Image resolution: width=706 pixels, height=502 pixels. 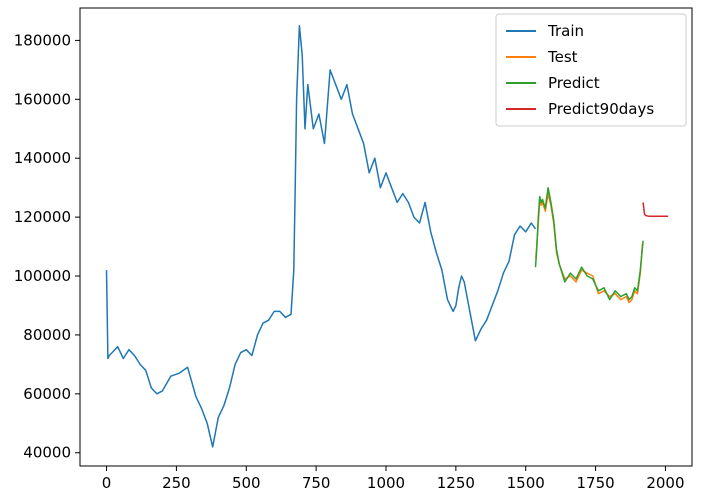 What do you see at coordinates (176, 483) in the screenshot?
I see `x-tick-label: 250` at bounding box center [176, 483].